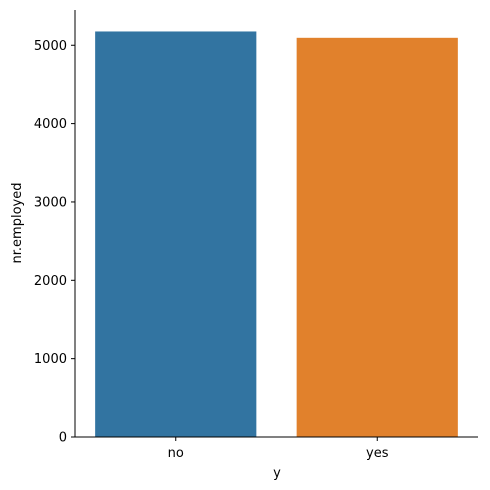  Describe the element at coordinates (17, 223) in the screenshot. I see `y-axis-label: nr.employed` at that location.